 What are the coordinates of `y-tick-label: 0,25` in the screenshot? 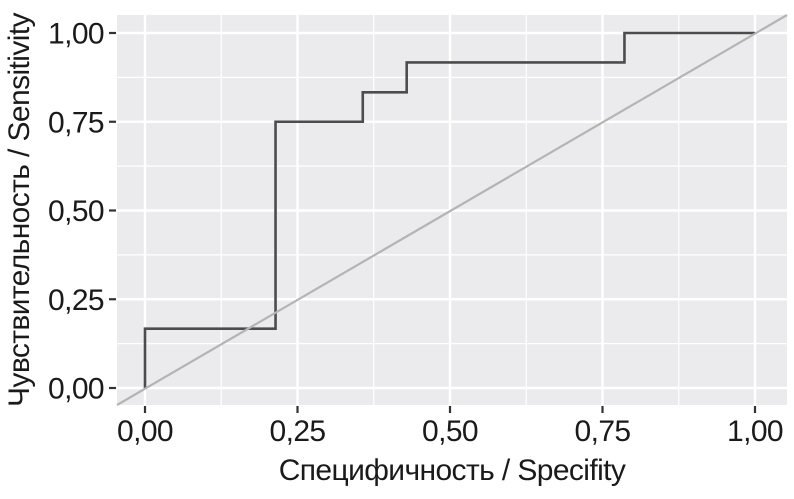 It's located at (76, 300).